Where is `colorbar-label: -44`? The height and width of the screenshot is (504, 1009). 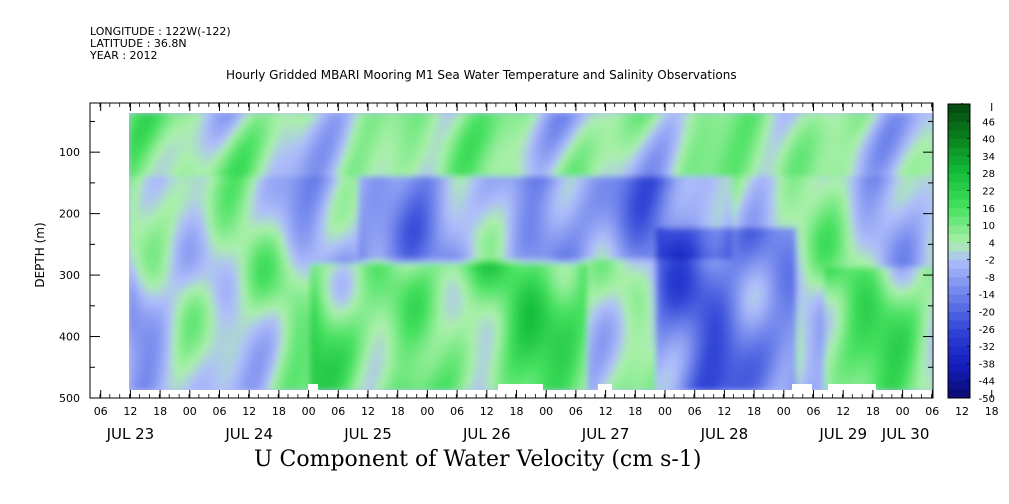 colorbar-label: -44 is located at coordinates (987, 382).